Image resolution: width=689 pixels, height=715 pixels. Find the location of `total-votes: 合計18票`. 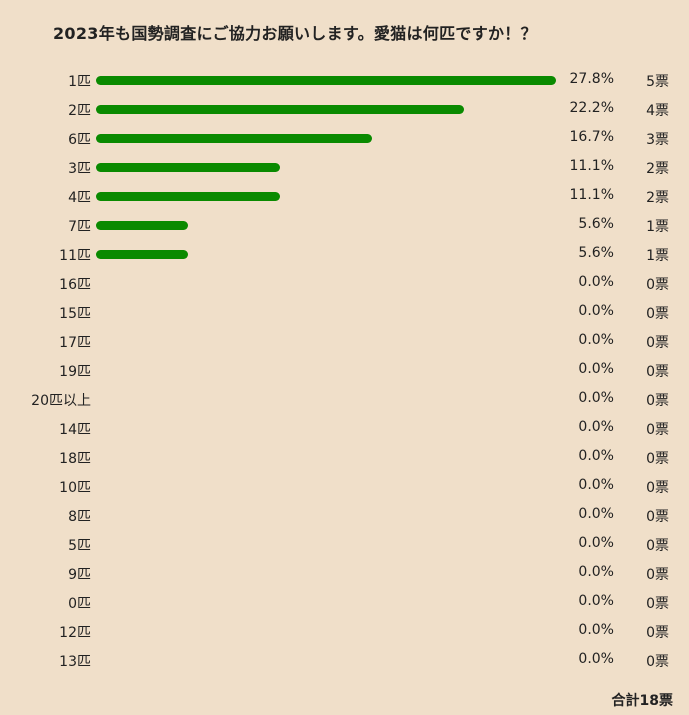

total-votes: 合計18票 is located at coordinates (642, 701).